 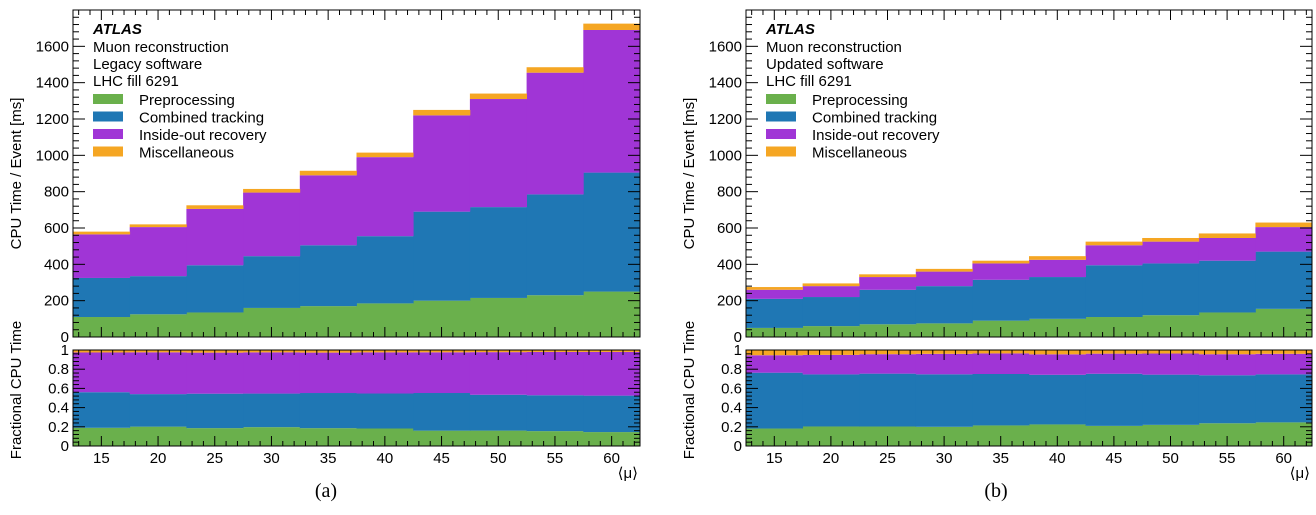 What do you see at coordinates (56, 192) in the screenshot?
I see `y-tick-label: 800` at bounding box center [56, 192].